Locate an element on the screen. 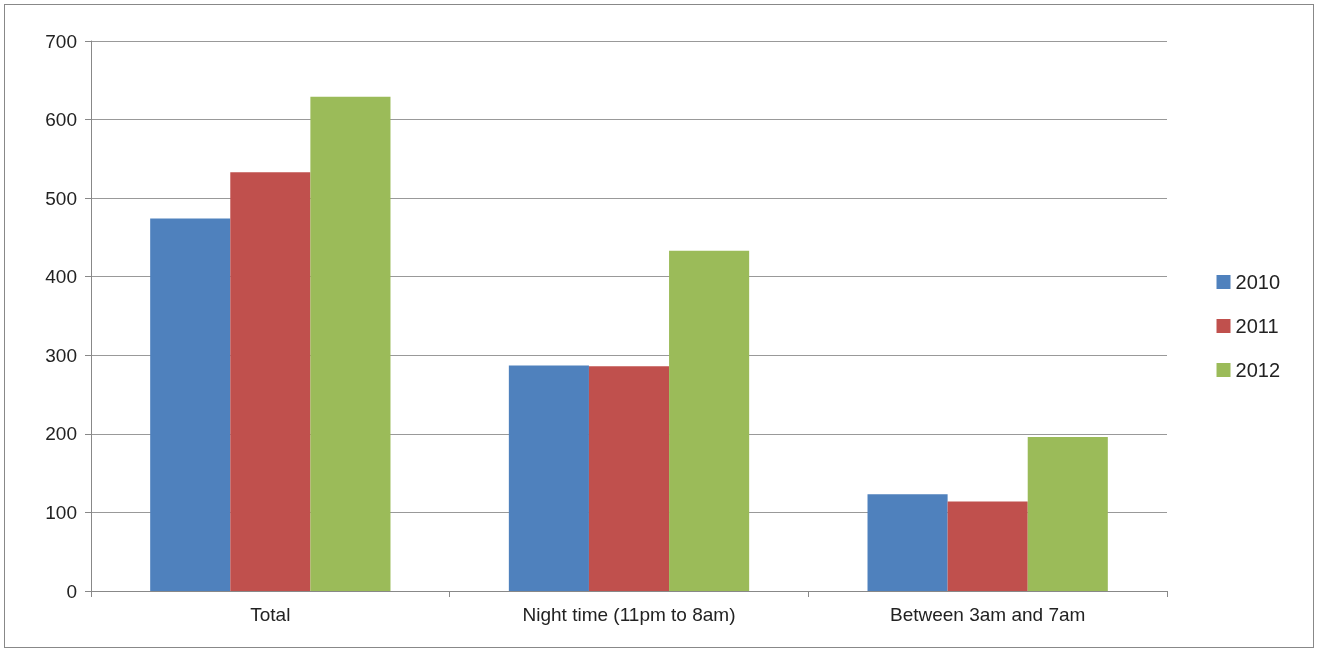 This screenshot has width=1320, height=654. x-tick-label: Total is located at coordinates (270, 614).